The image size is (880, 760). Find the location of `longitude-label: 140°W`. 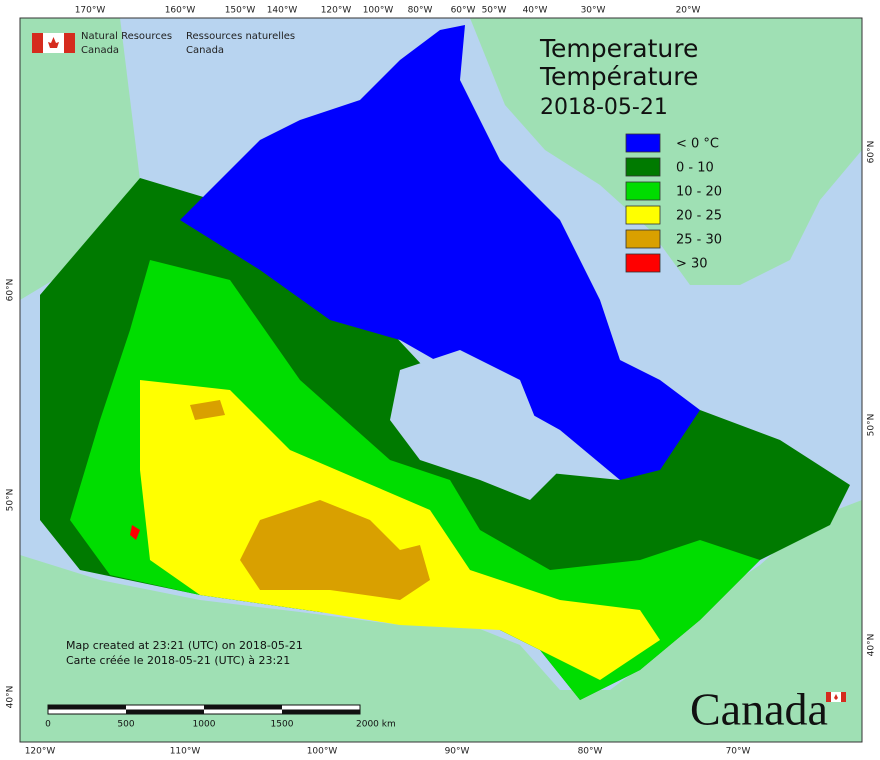

longitude-label: 140°W is located at coordinates (282, 11).